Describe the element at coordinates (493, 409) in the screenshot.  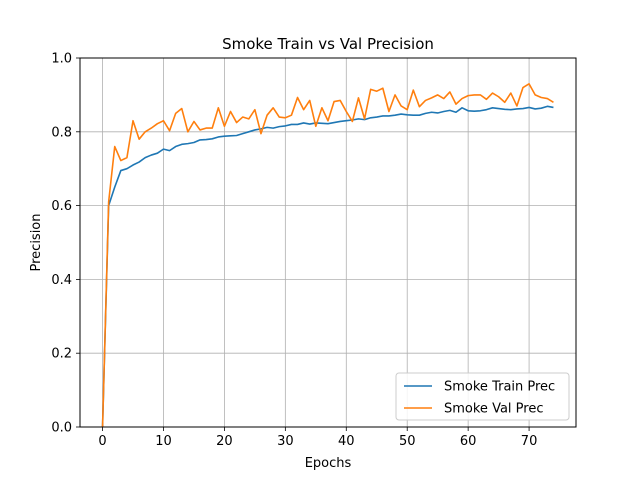
I see `legend-label: Smoke Val Prec` at that location.